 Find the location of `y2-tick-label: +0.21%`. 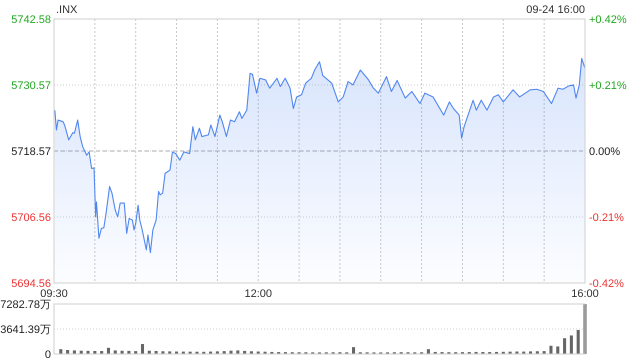

y2-tick-label: +0.21% is located at coordinates (608, 86).